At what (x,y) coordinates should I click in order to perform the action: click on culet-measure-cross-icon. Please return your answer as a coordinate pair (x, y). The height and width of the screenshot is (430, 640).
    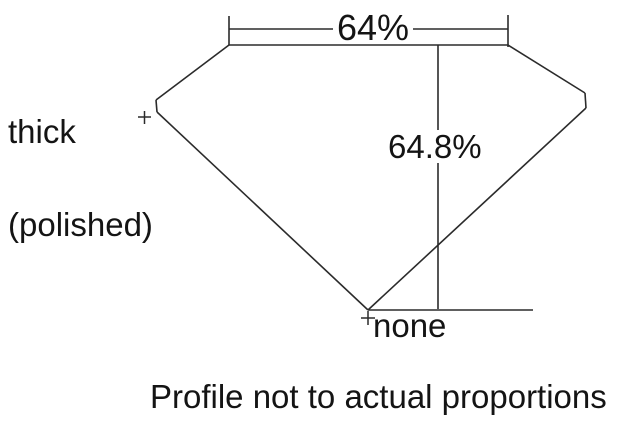
    Looking at the image, I should click on (368, 318).